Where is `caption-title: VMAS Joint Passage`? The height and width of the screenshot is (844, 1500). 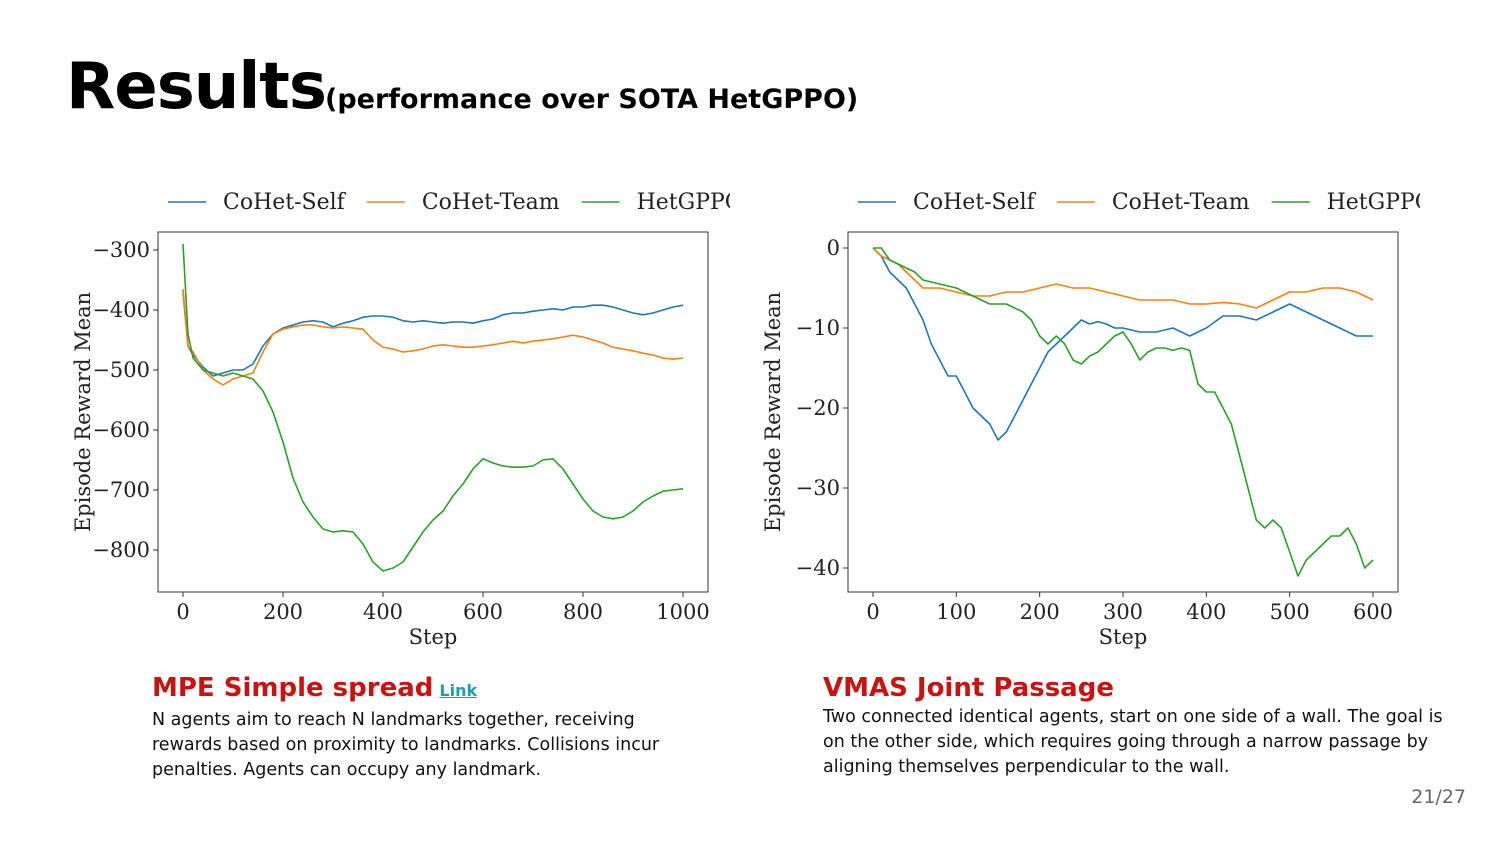
caption-title: VMAS Joint Passage is located at coordinates (968, 688).